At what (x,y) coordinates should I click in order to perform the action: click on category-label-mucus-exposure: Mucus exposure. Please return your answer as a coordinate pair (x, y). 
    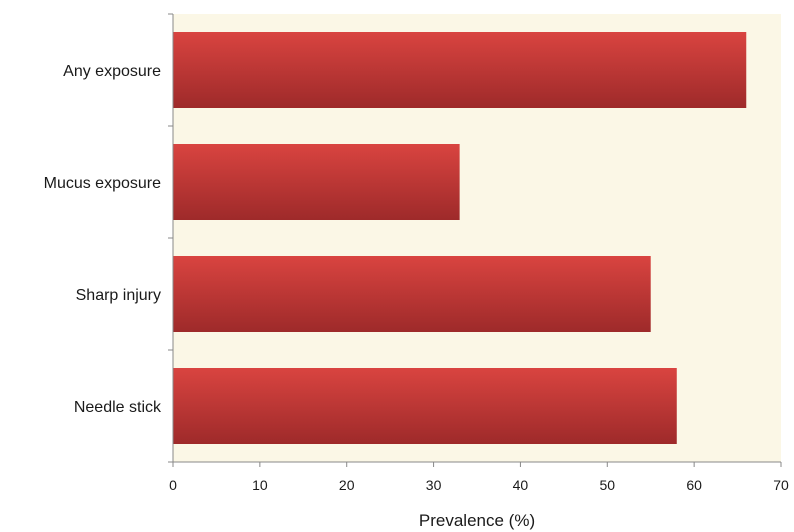
    Looking at the image, I should click on (102, 183).